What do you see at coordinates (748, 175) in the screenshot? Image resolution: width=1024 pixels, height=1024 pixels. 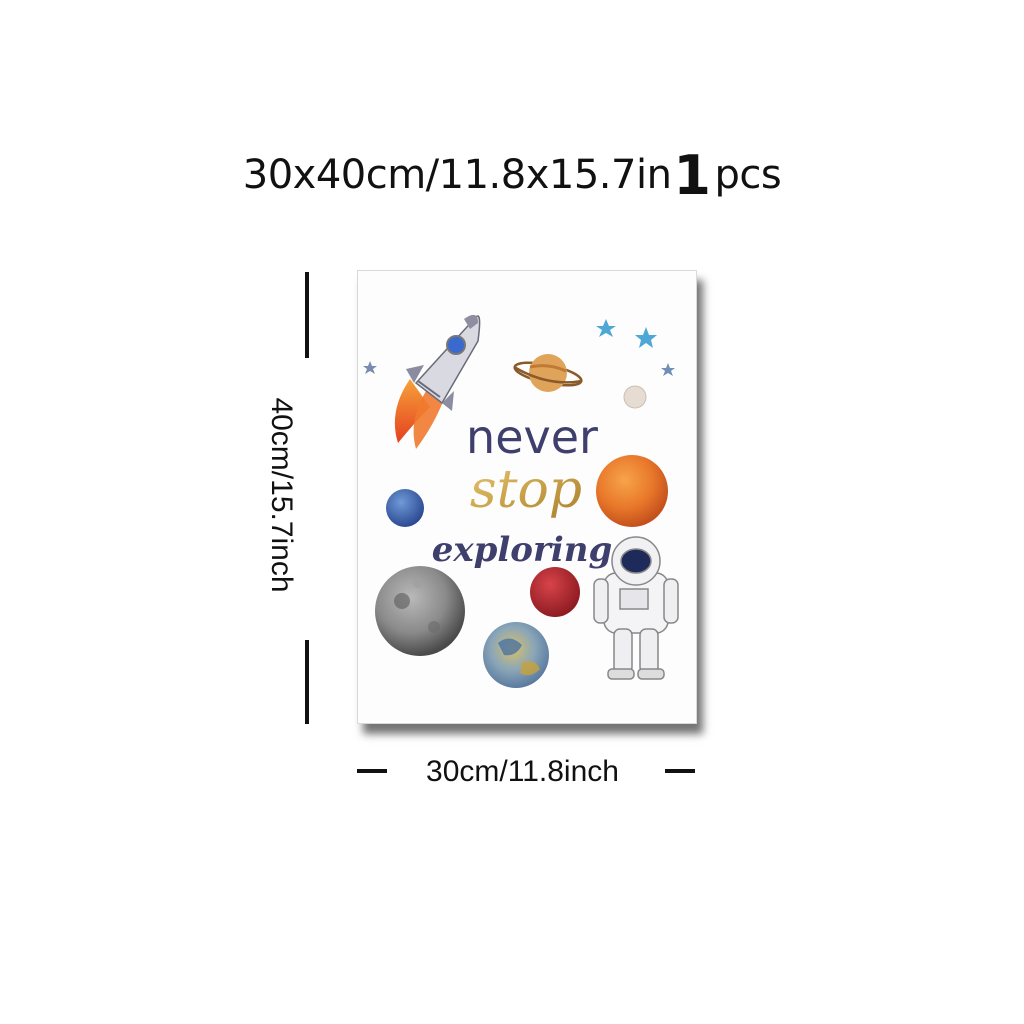 I see `quantity-unit: pcs` at bounding box center [748, 175].